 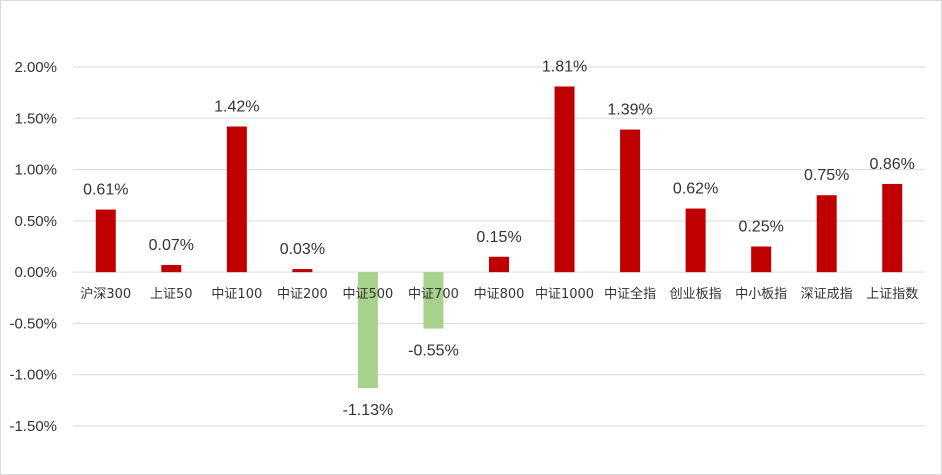 What do you see at coordinates (105, 190) in the screenshot?
I see `data-label: 0.61%` at bounding box center [105, 190].